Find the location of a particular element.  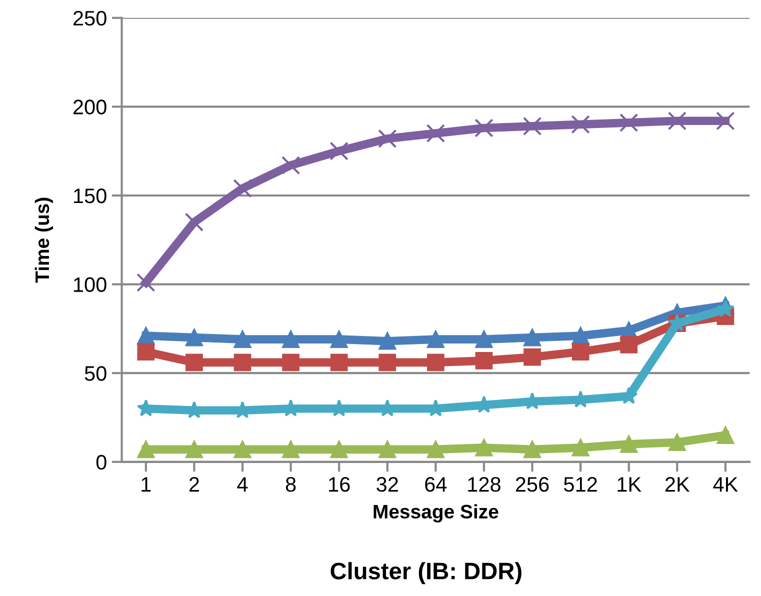

x-tick-label: 512 is located at coordinates (580, 484).